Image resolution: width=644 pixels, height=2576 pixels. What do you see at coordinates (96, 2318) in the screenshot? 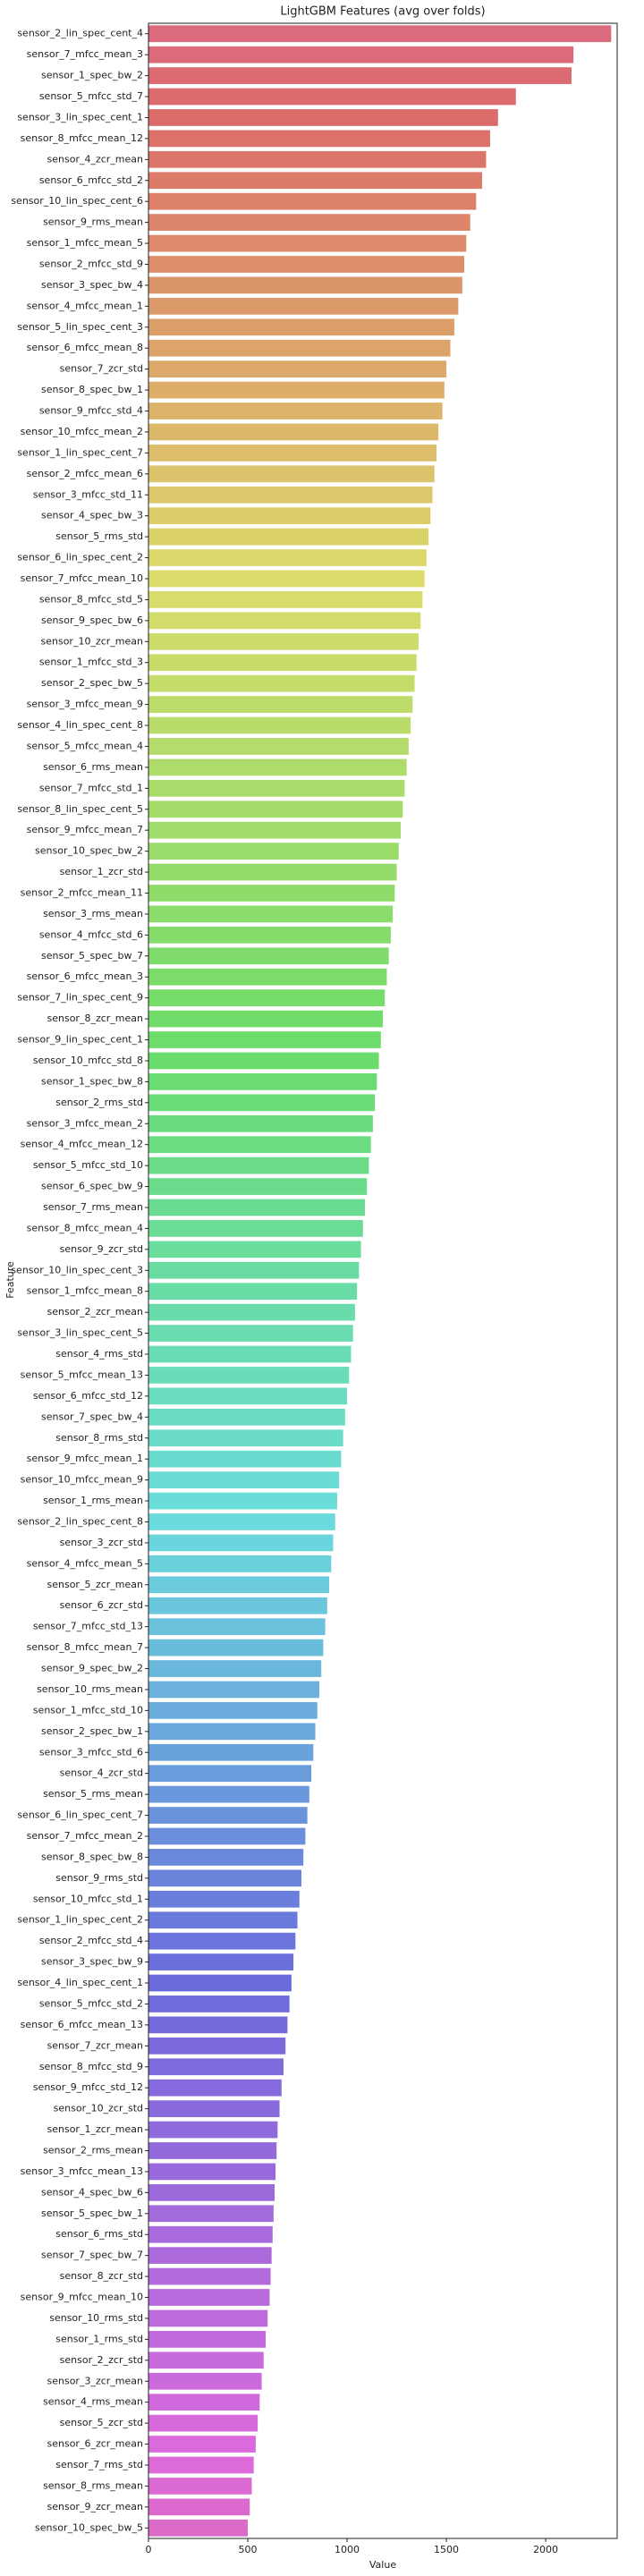
I see `y-tick-label: sensor_10_rms_std` at bounding box center [96, 2318].